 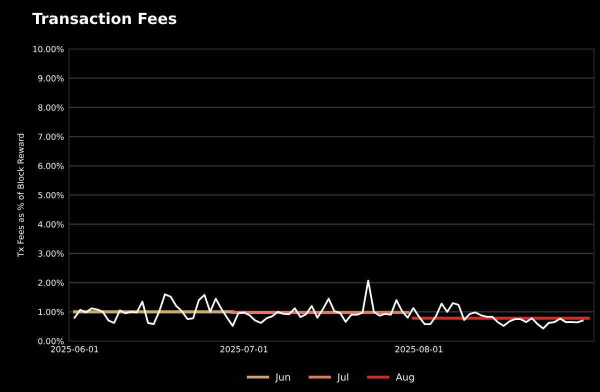 What do you see at coordinates (51, 78) in the screenshot?
I see `y-tick-label: 9.00%` at bounding box center [51, 78].